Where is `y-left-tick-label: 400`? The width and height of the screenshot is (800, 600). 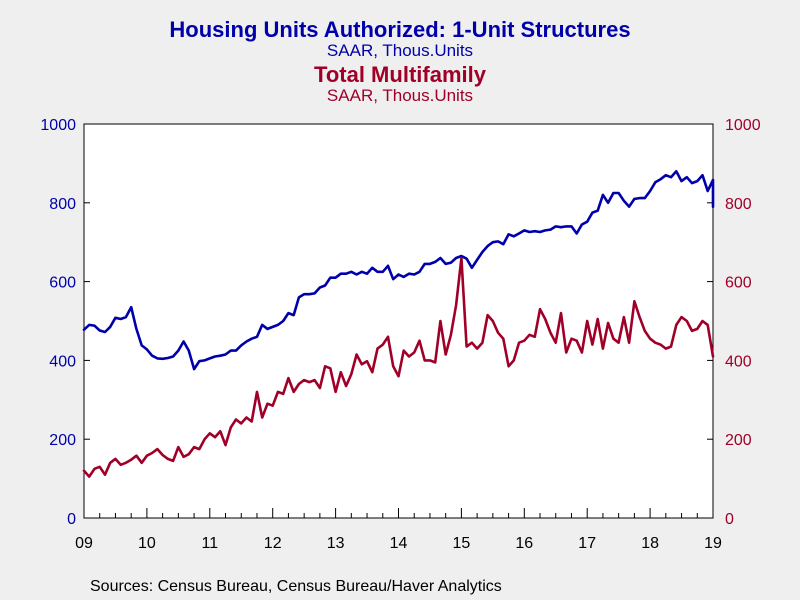 y-left-tick-label: 400 is located at coordinates (62, 361).